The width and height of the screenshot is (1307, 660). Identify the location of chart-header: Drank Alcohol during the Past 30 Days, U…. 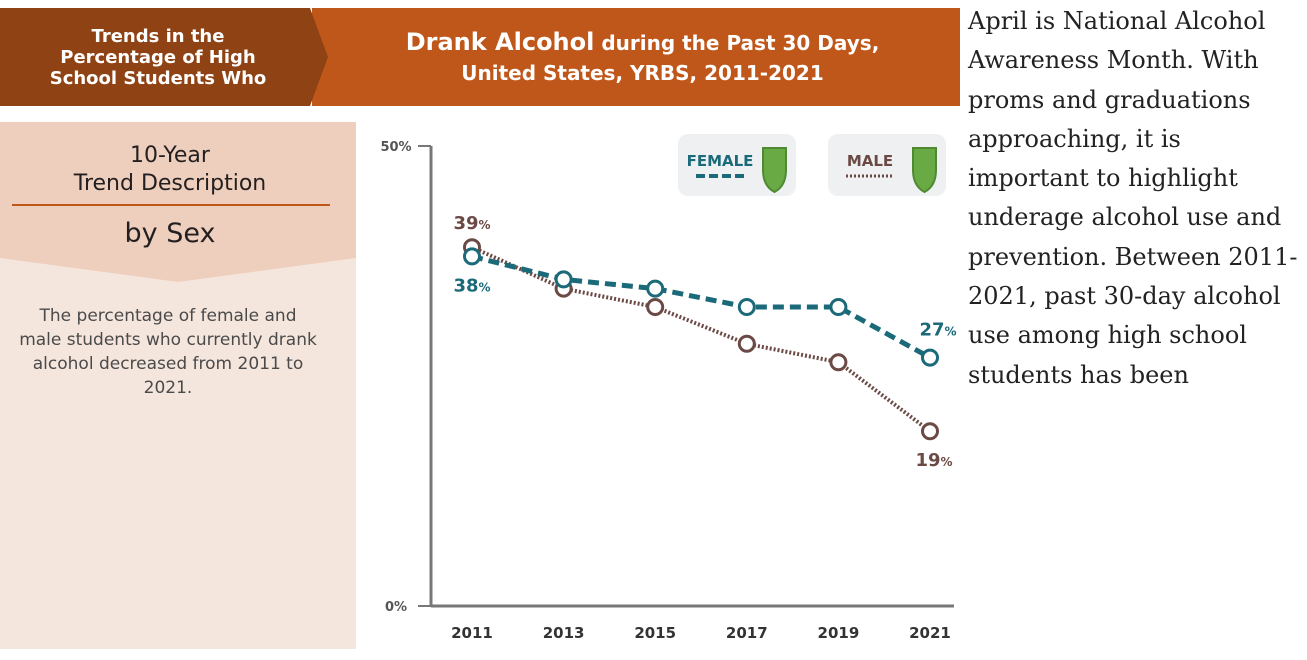
(642, 57).